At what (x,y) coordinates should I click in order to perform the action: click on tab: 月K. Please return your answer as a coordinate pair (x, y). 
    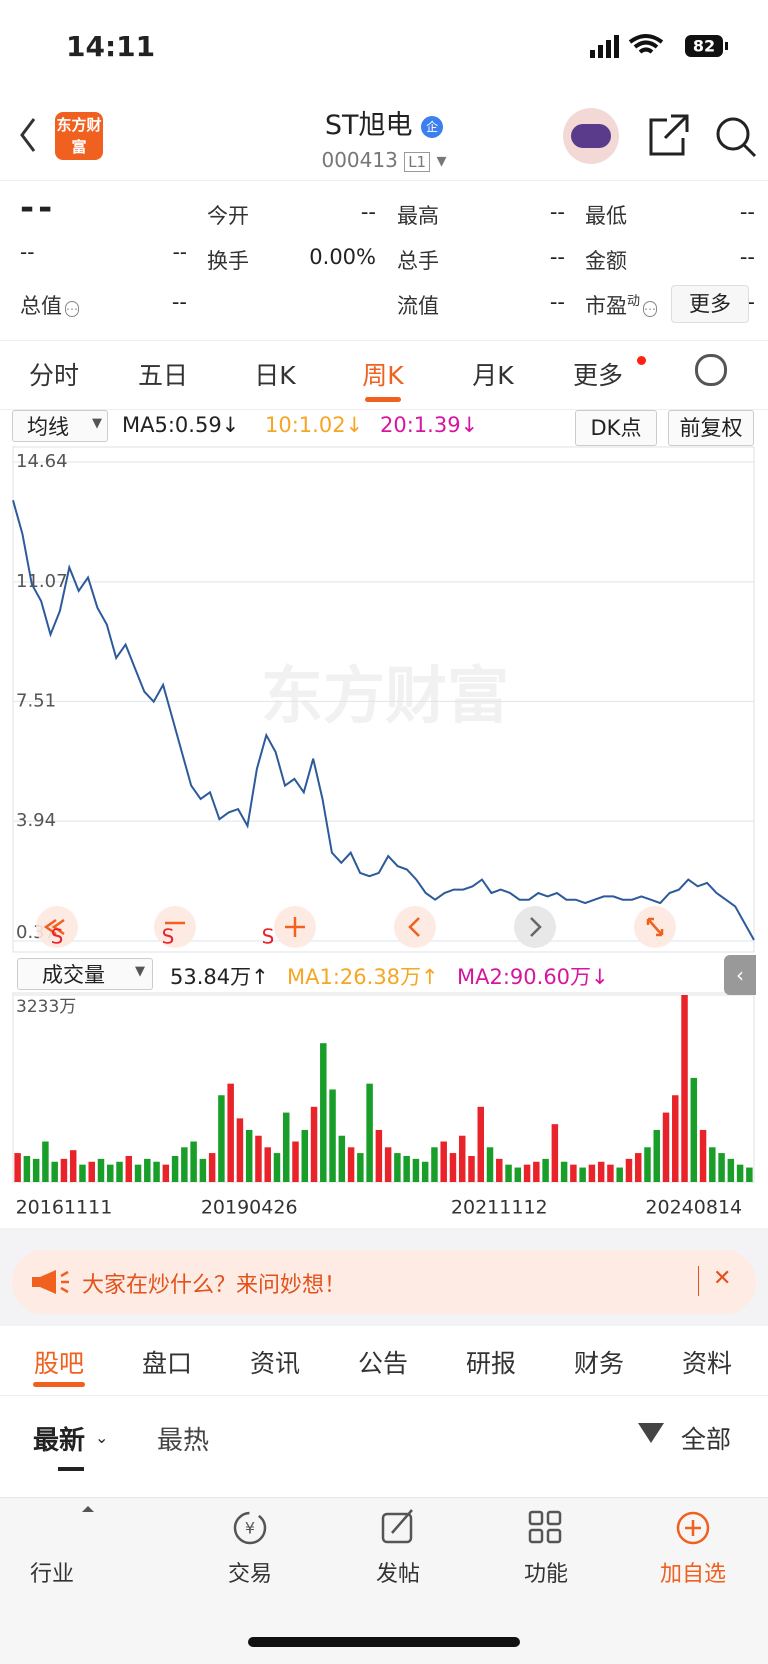
    Looking at the image, I should click on (493, 375).